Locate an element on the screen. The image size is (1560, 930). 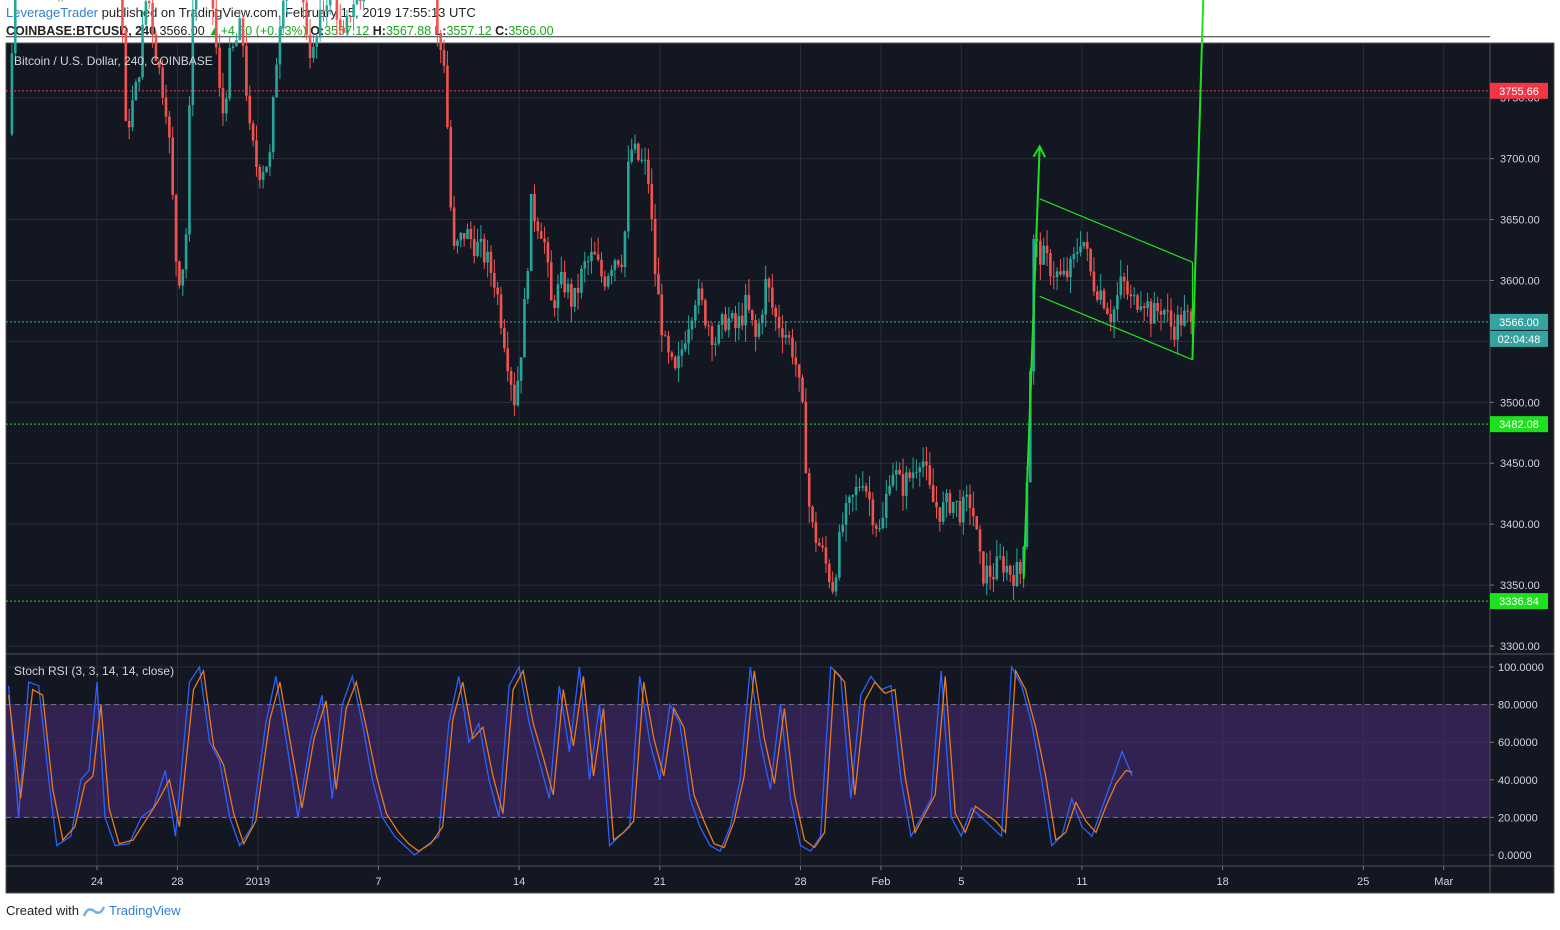
tradingview-logo-icon is located at coordinates (93, 910).